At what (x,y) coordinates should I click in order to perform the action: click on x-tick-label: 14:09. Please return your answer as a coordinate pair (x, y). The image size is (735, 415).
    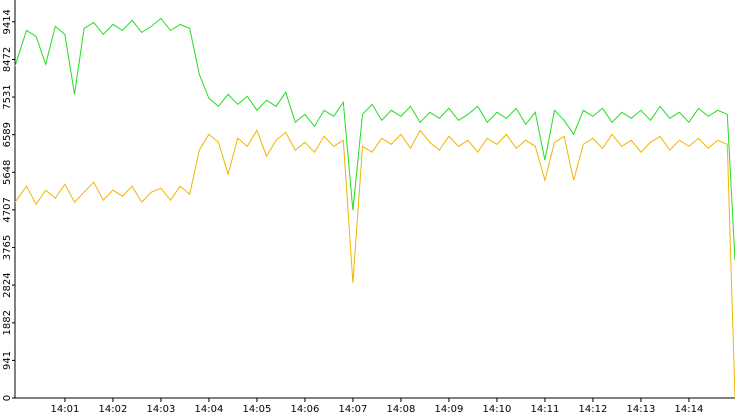
    Looking at the image, I should click on (449, 409).